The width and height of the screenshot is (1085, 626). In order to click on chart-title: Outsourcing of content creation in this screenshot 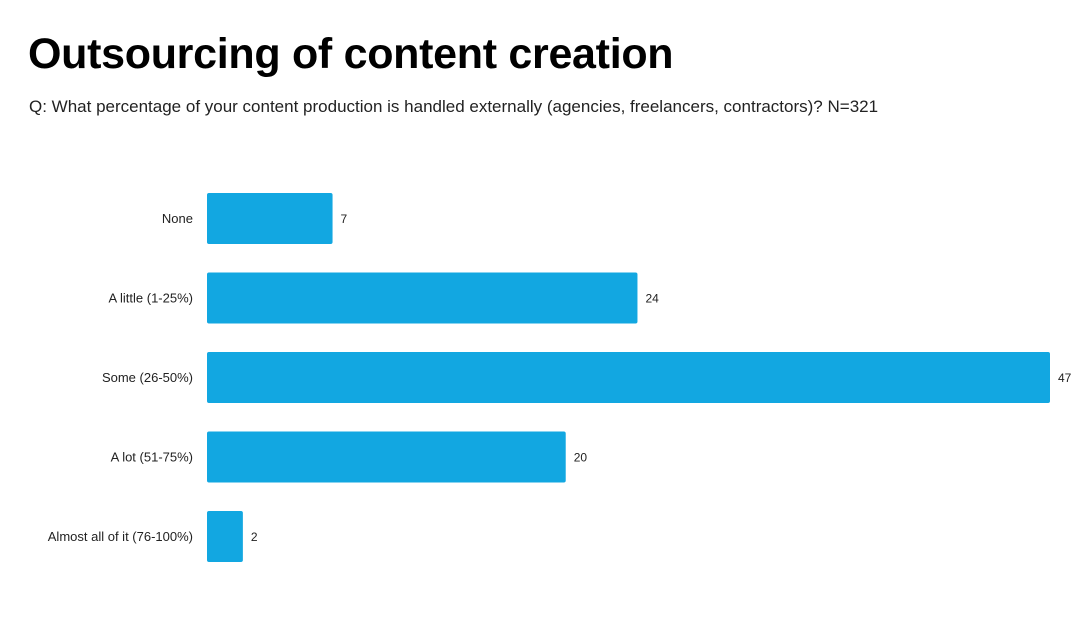, I will do `click(351, 54)`.